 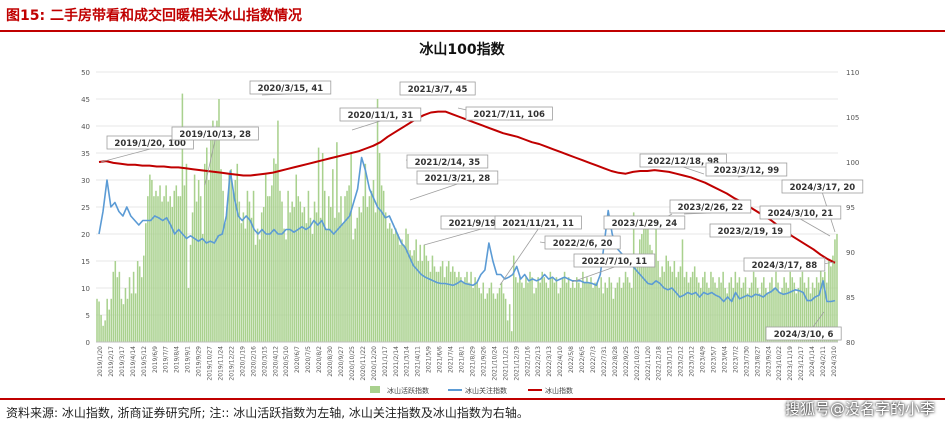 What do you see at coordinates (215, 135) in the screenshot?
I see `annotation-label: 2019/10/13, 28` at bounding box center [215, 135].